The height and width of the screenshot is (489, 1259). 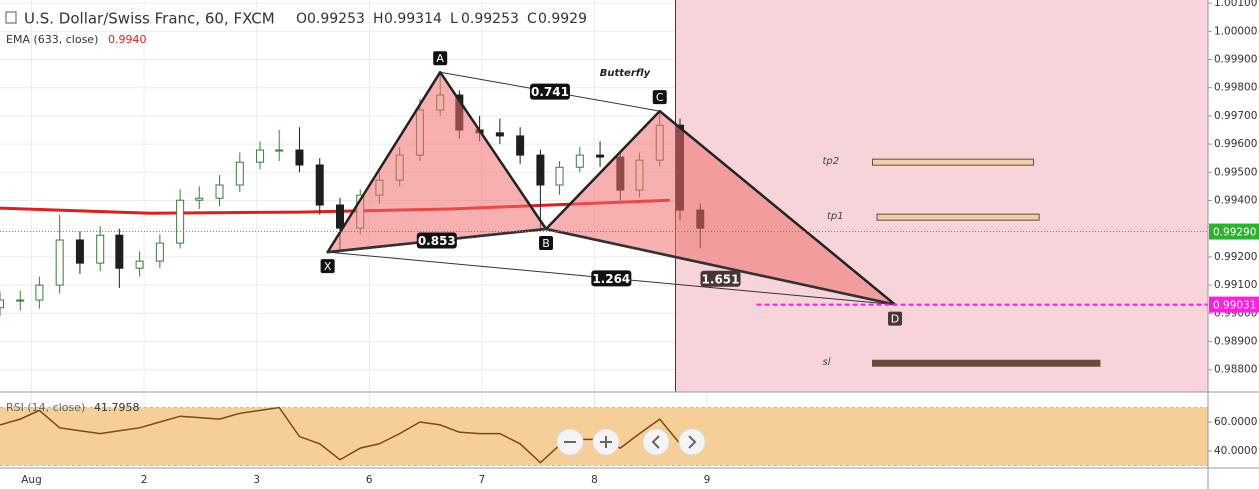 I want to click on point-label: C, so click(x=660, y=97).